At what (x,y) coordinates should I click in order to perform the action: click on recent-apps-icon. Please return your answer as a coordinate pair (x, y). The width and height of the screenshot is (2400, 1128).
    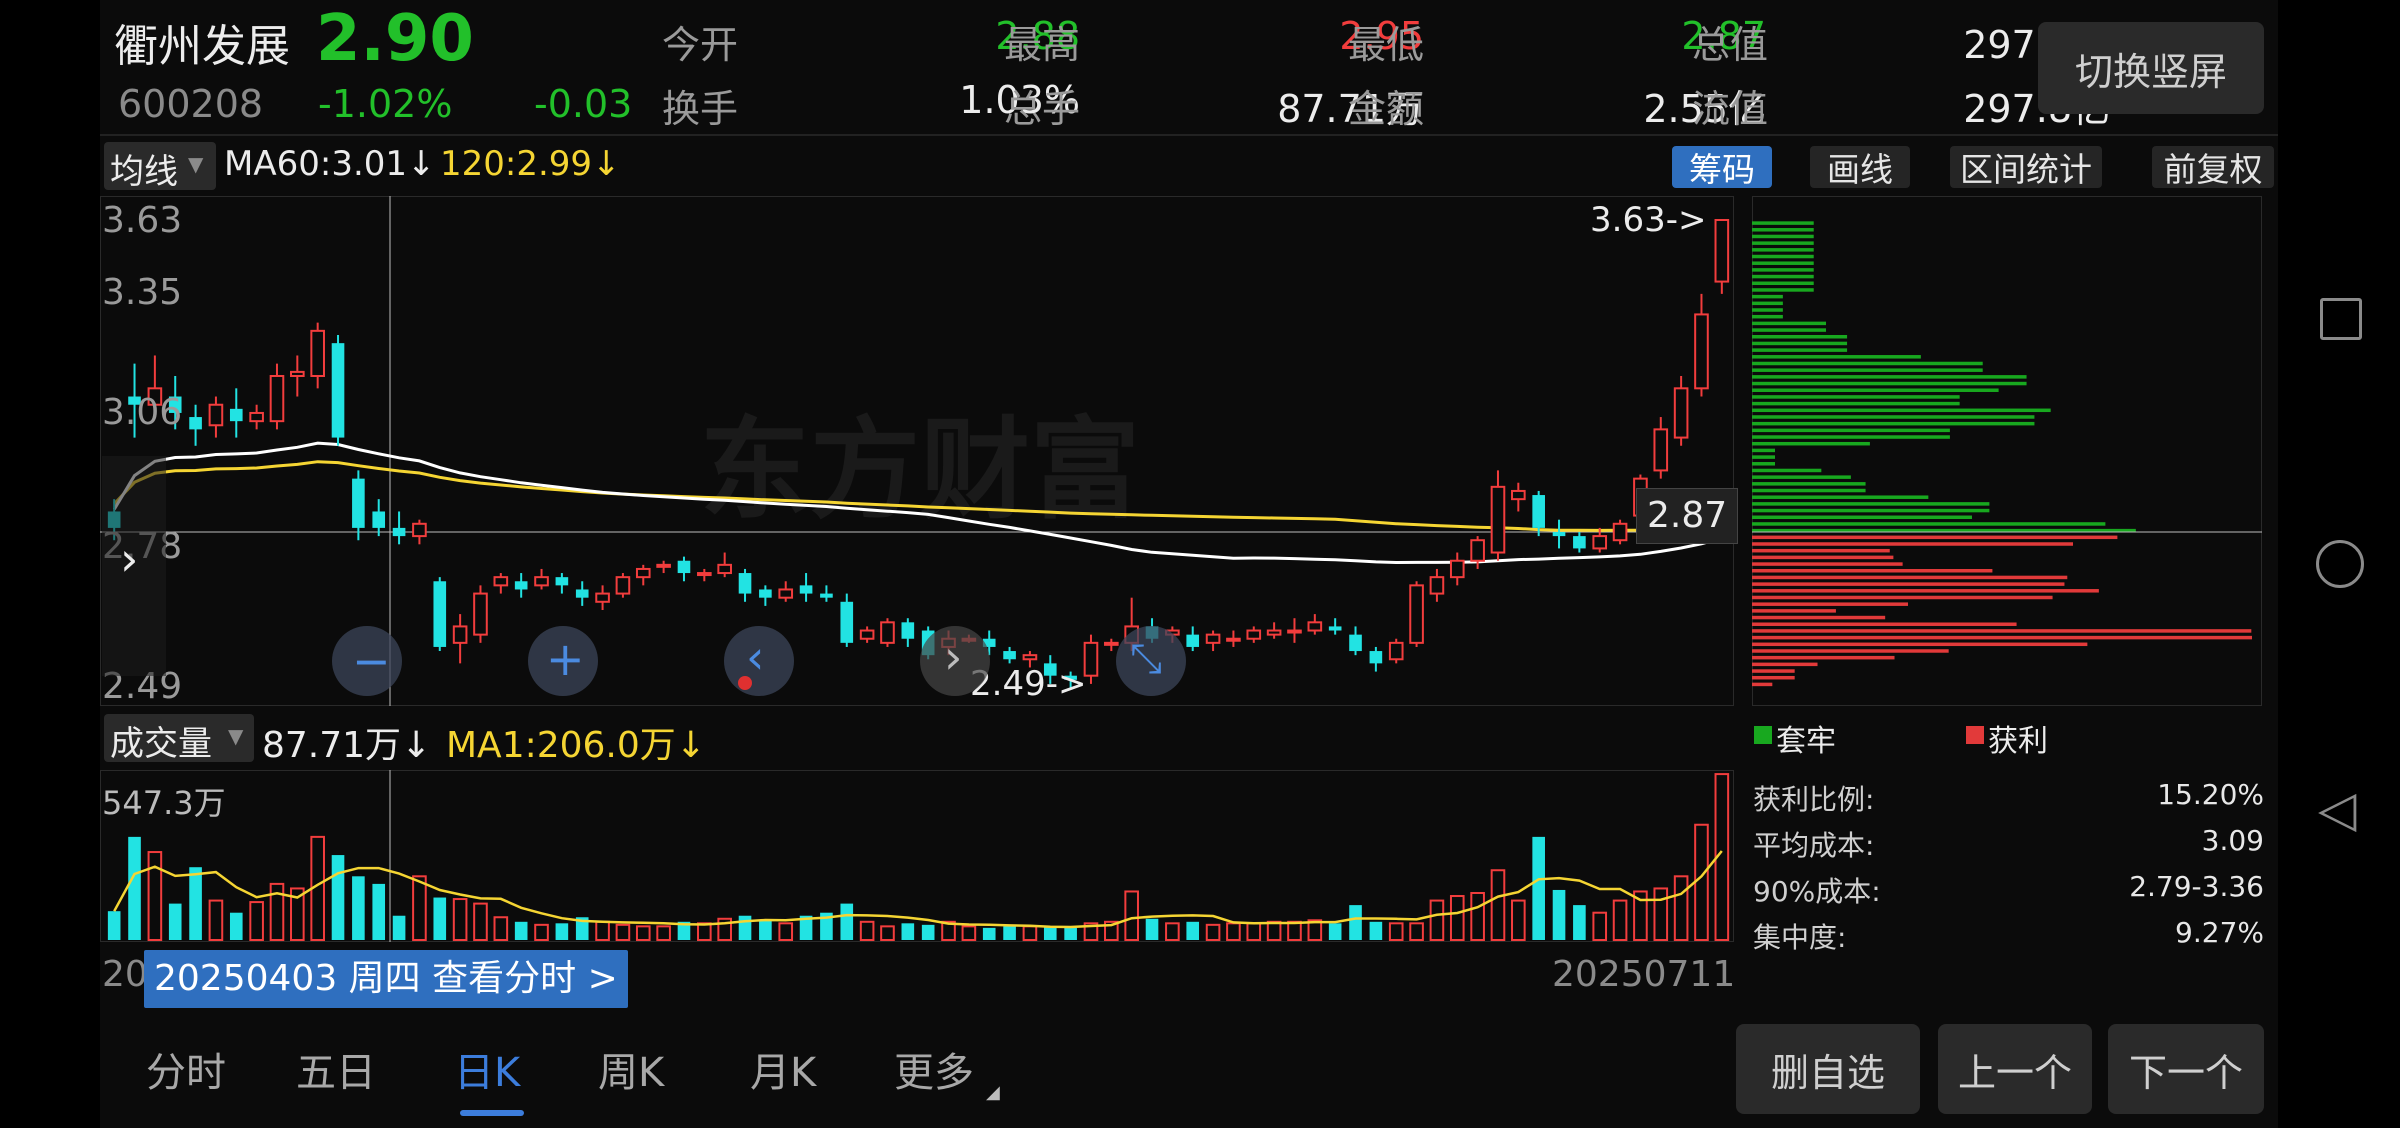
    Looking at the image, I should click on (2341, 319).